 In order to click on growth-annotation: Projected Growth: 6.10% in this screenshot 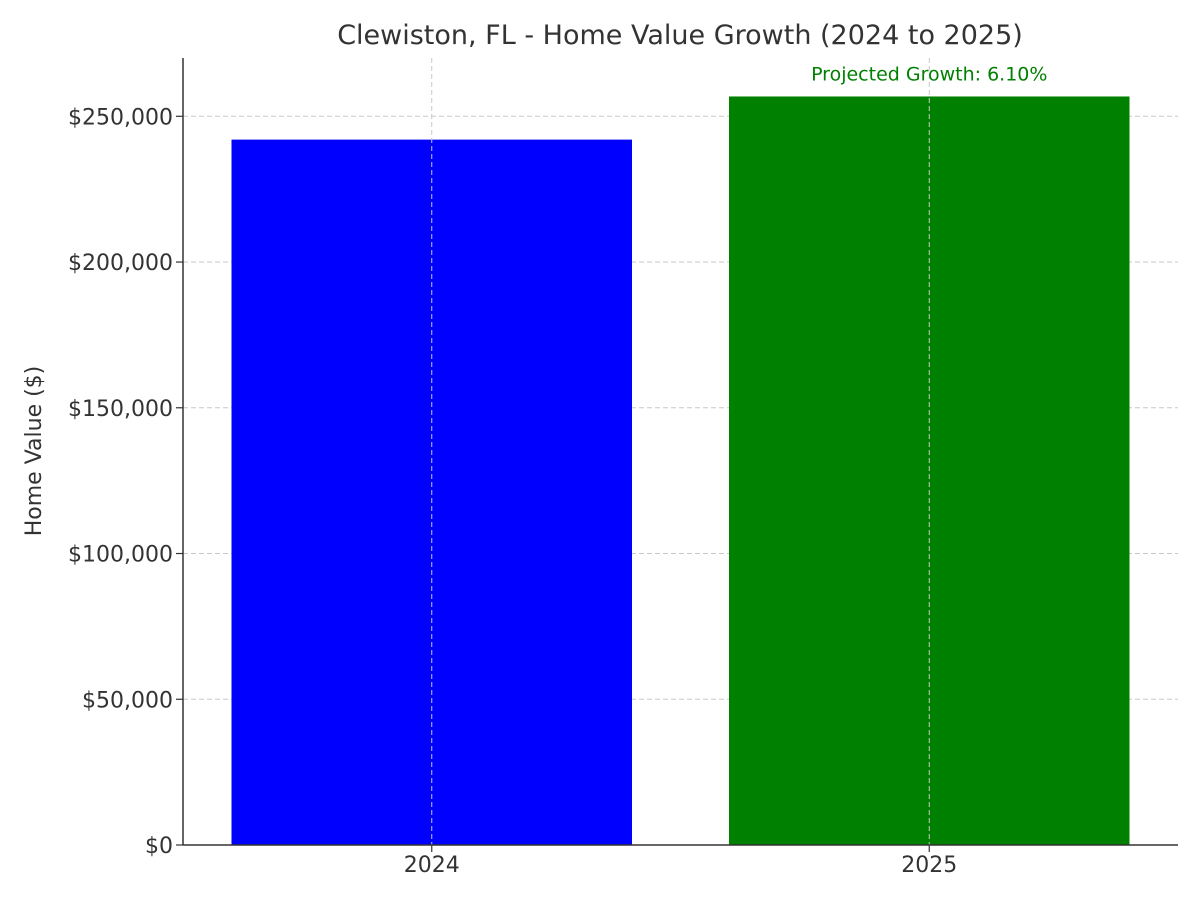, I will do `click(929, 74)`.